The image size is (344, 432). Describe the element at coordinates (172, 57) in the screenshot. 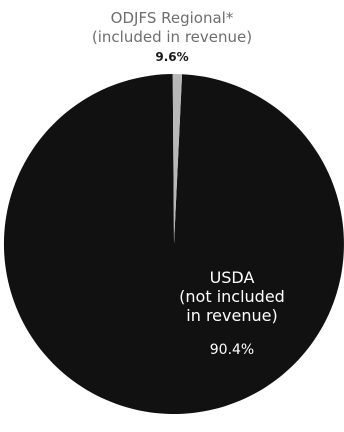

I see `slice-value-odjfs: 9.6%` at that location.